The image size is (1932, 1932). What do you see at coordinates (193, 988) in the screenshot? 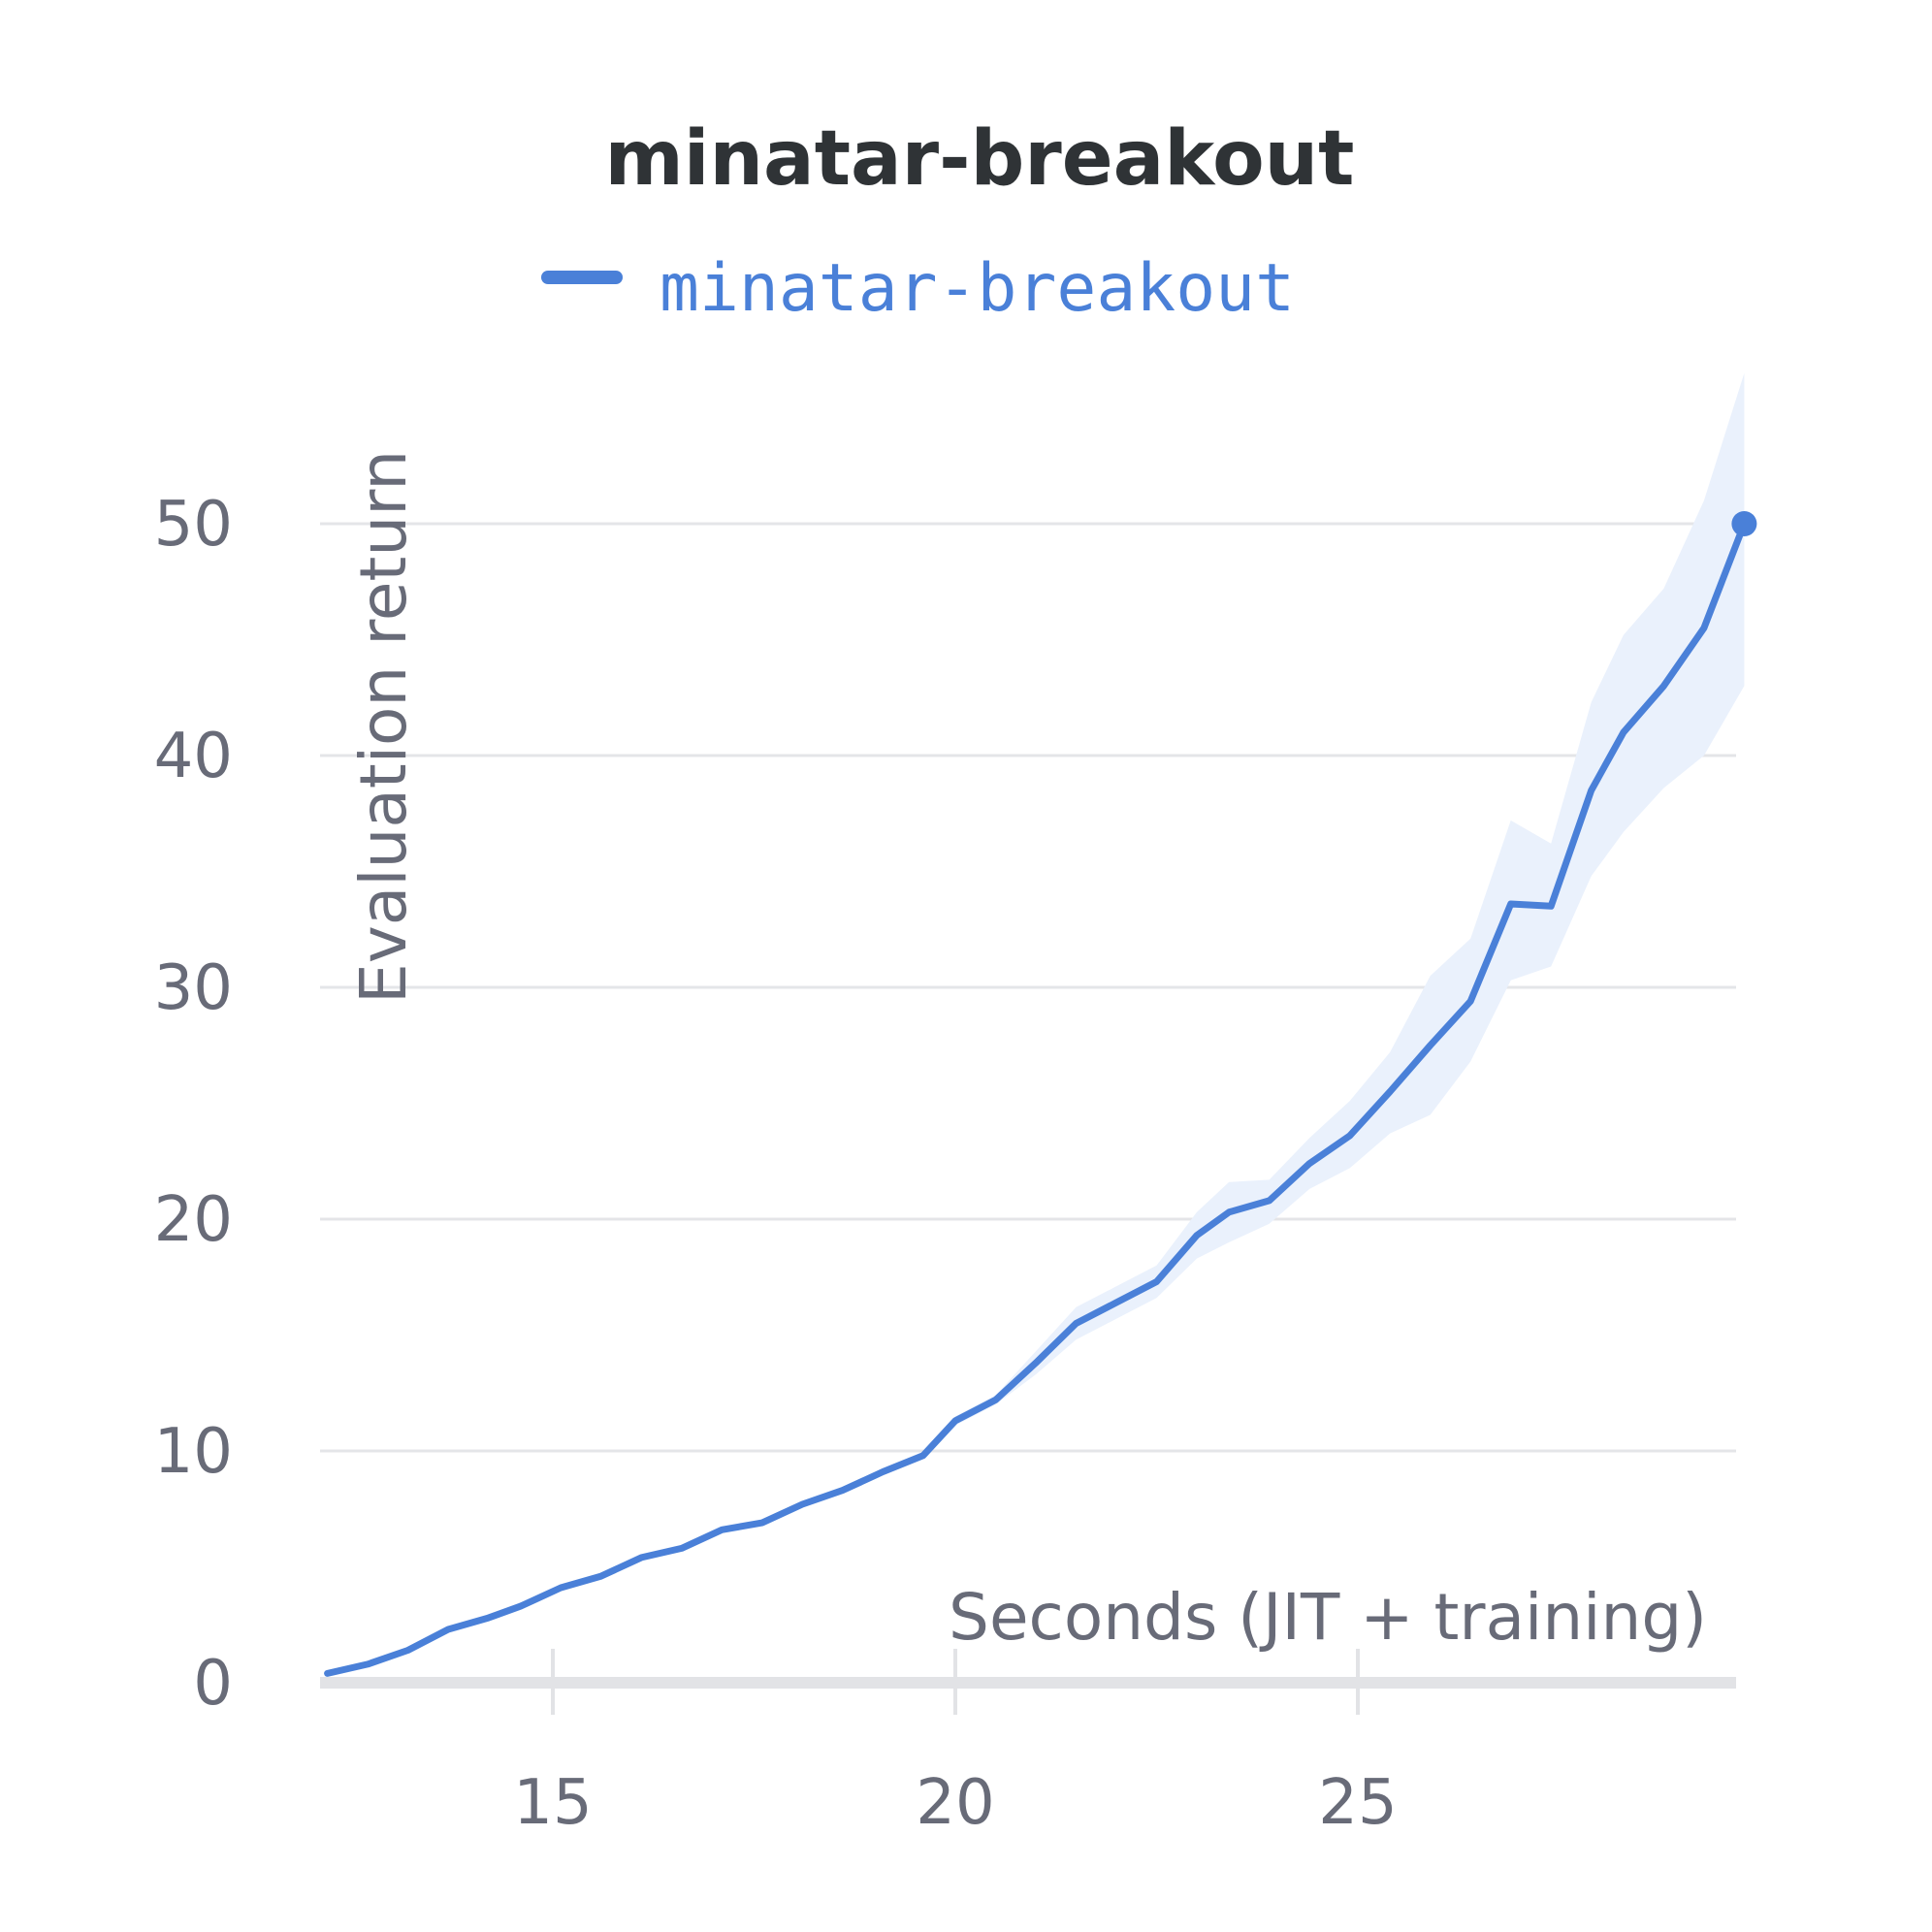
I see `y-tick-label: 30` at bounding box center [193, 988].